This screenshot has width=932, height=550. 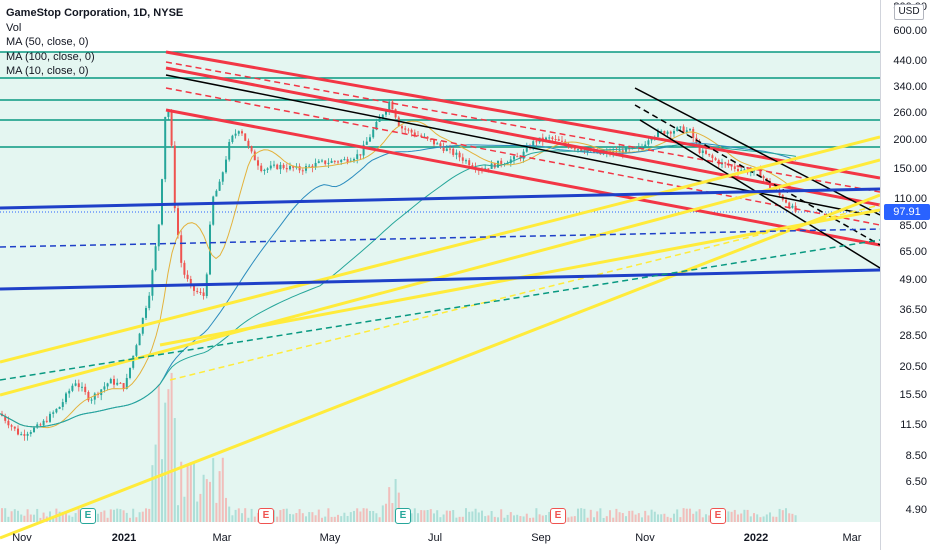 I want to click on price-tick-label: 11.50, so click(x=913, y=425).